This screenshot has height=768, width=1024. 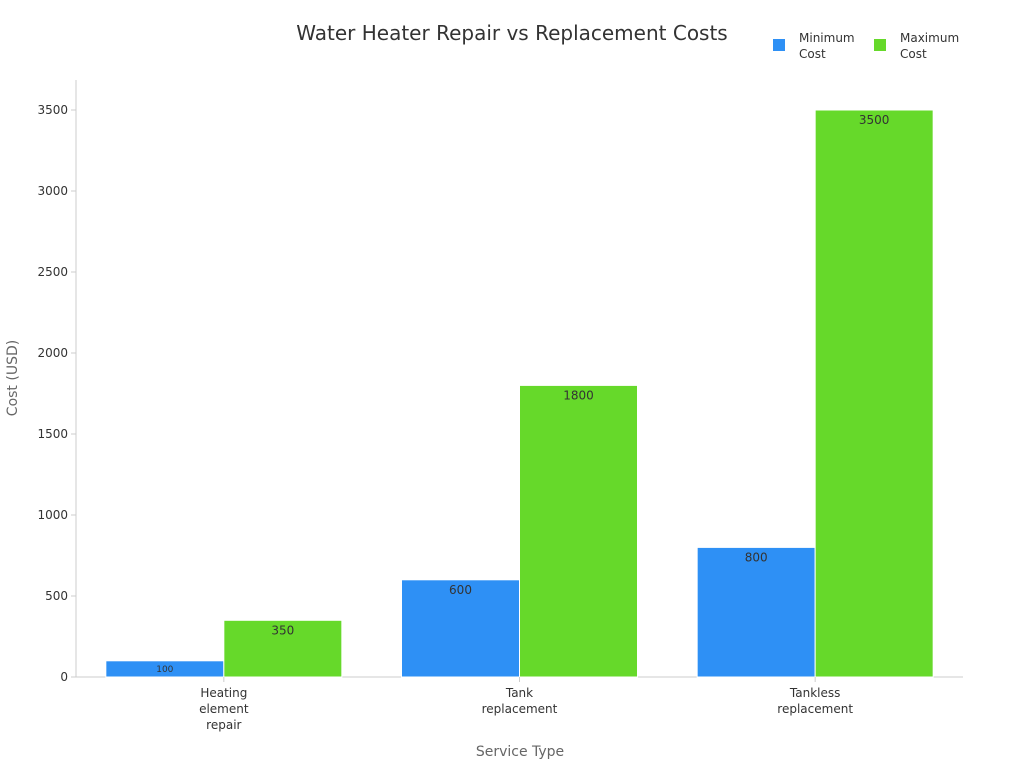 What do you see at coordinates (929, 46) in the screenshot?
I see `legend-label: Maximum Cost` at bounding box center [929, 46].